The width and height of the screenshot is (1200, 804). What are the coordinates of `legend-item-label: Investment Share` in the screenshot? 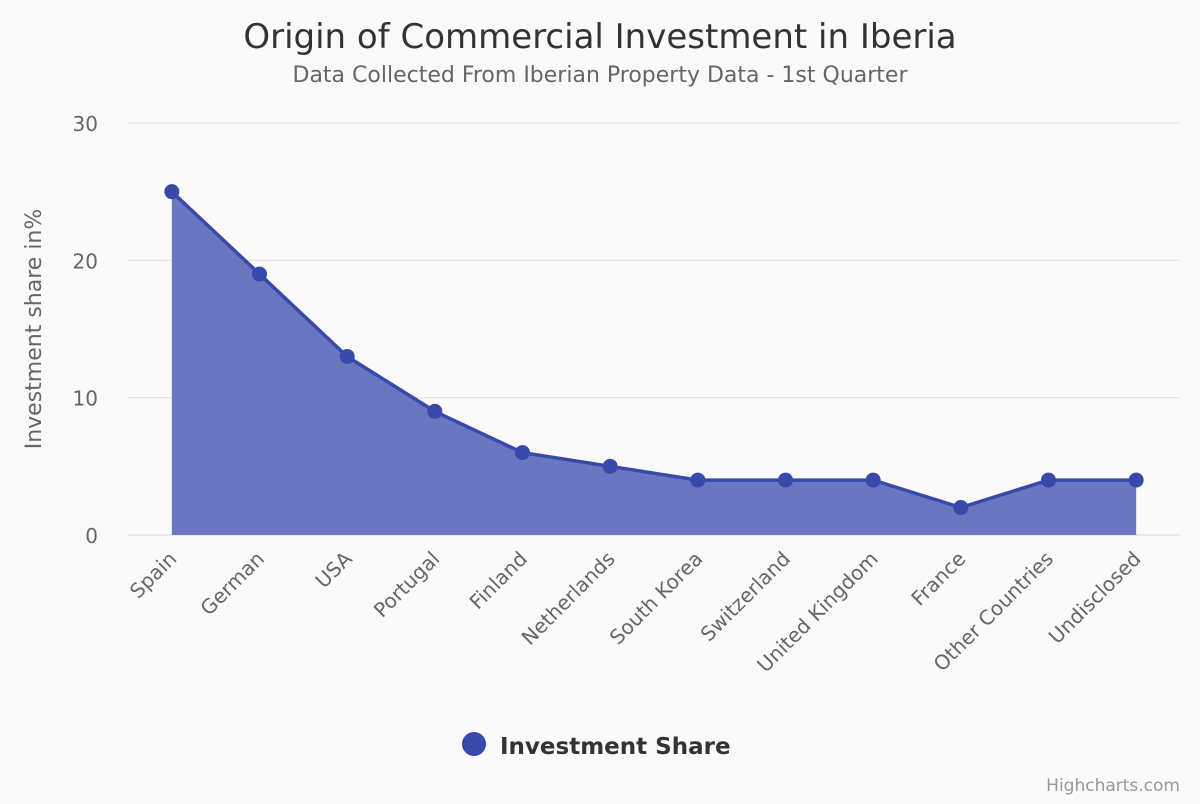 It's located at (615, 747).